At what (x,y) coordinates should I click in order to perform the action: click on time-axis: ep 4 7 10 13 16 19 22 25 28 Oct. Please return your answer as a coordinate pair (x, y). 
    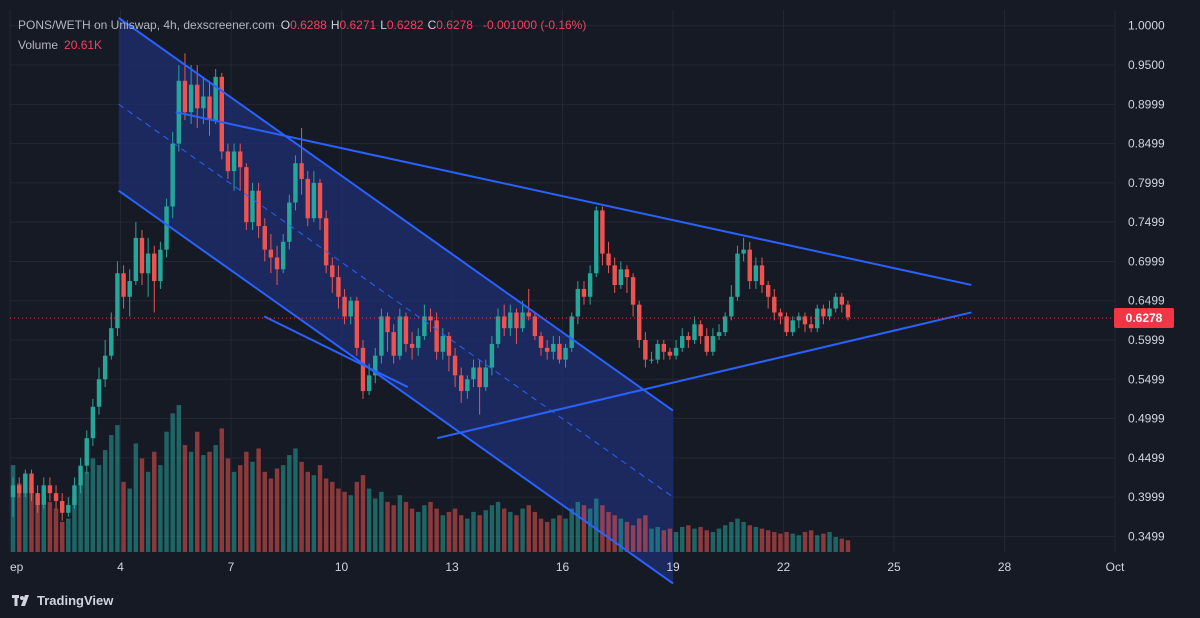
    Looking at the image, I should click on (567, 567).